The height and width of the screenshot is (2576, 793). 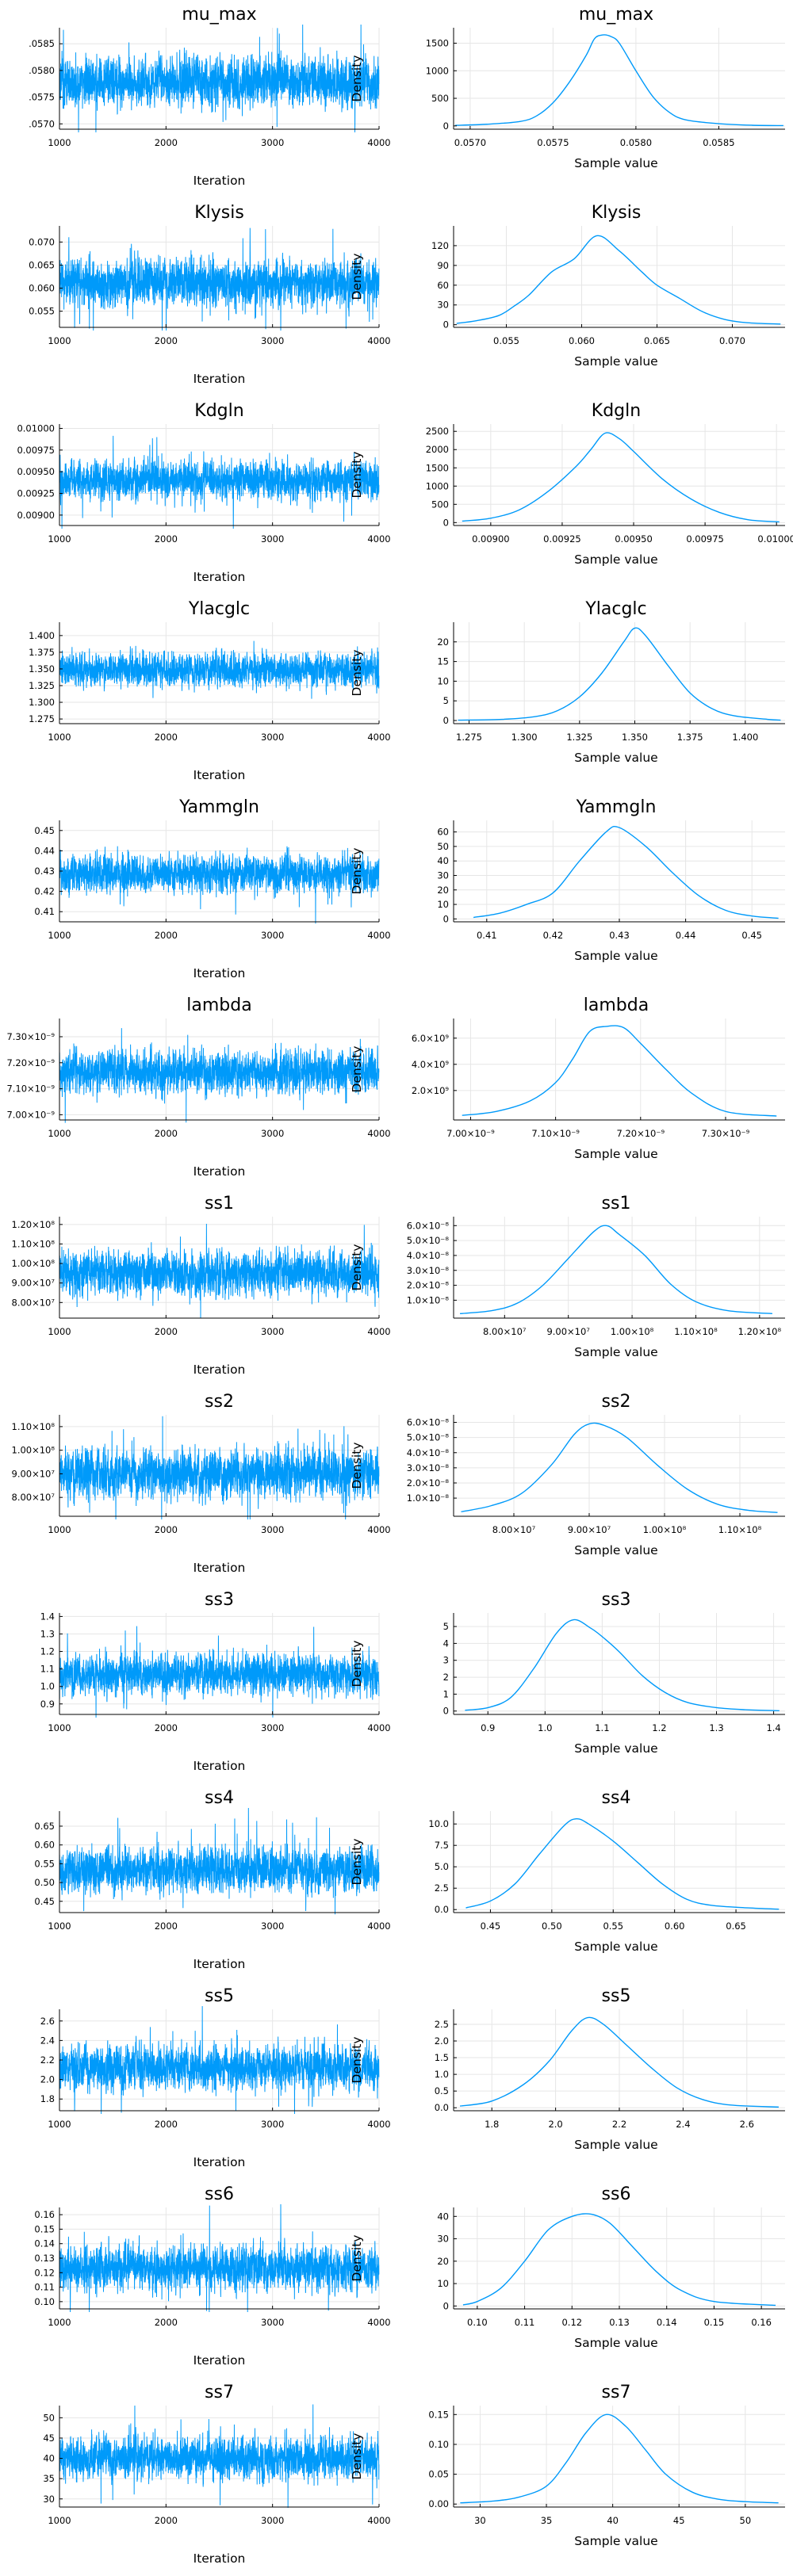 What do you see at coordinates (659, 1727) in the screenshot?
I see `x-tick-label: 1.2` at bounding box center [659, 1727].